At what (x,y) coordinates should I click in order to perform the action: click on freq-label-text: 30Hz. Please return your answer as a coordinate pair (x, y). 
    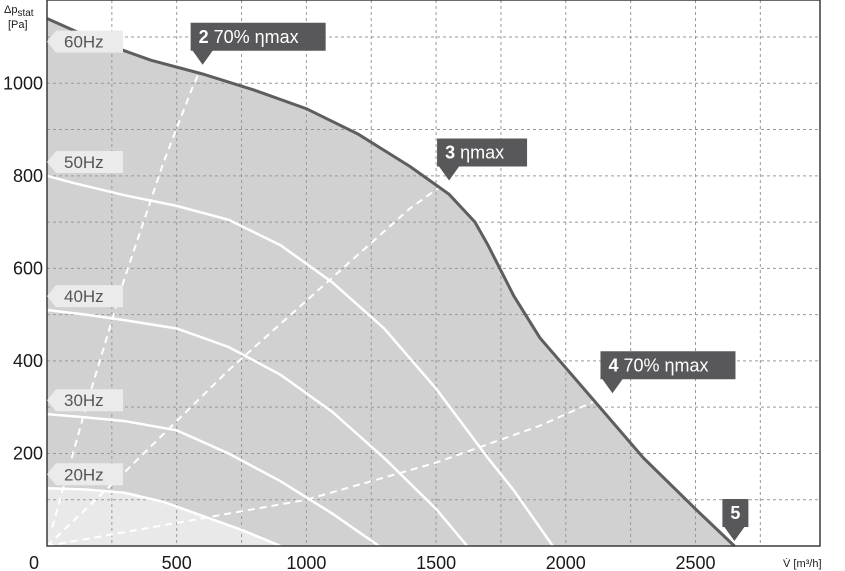
    Looking at the image, I should click on (84, 400).